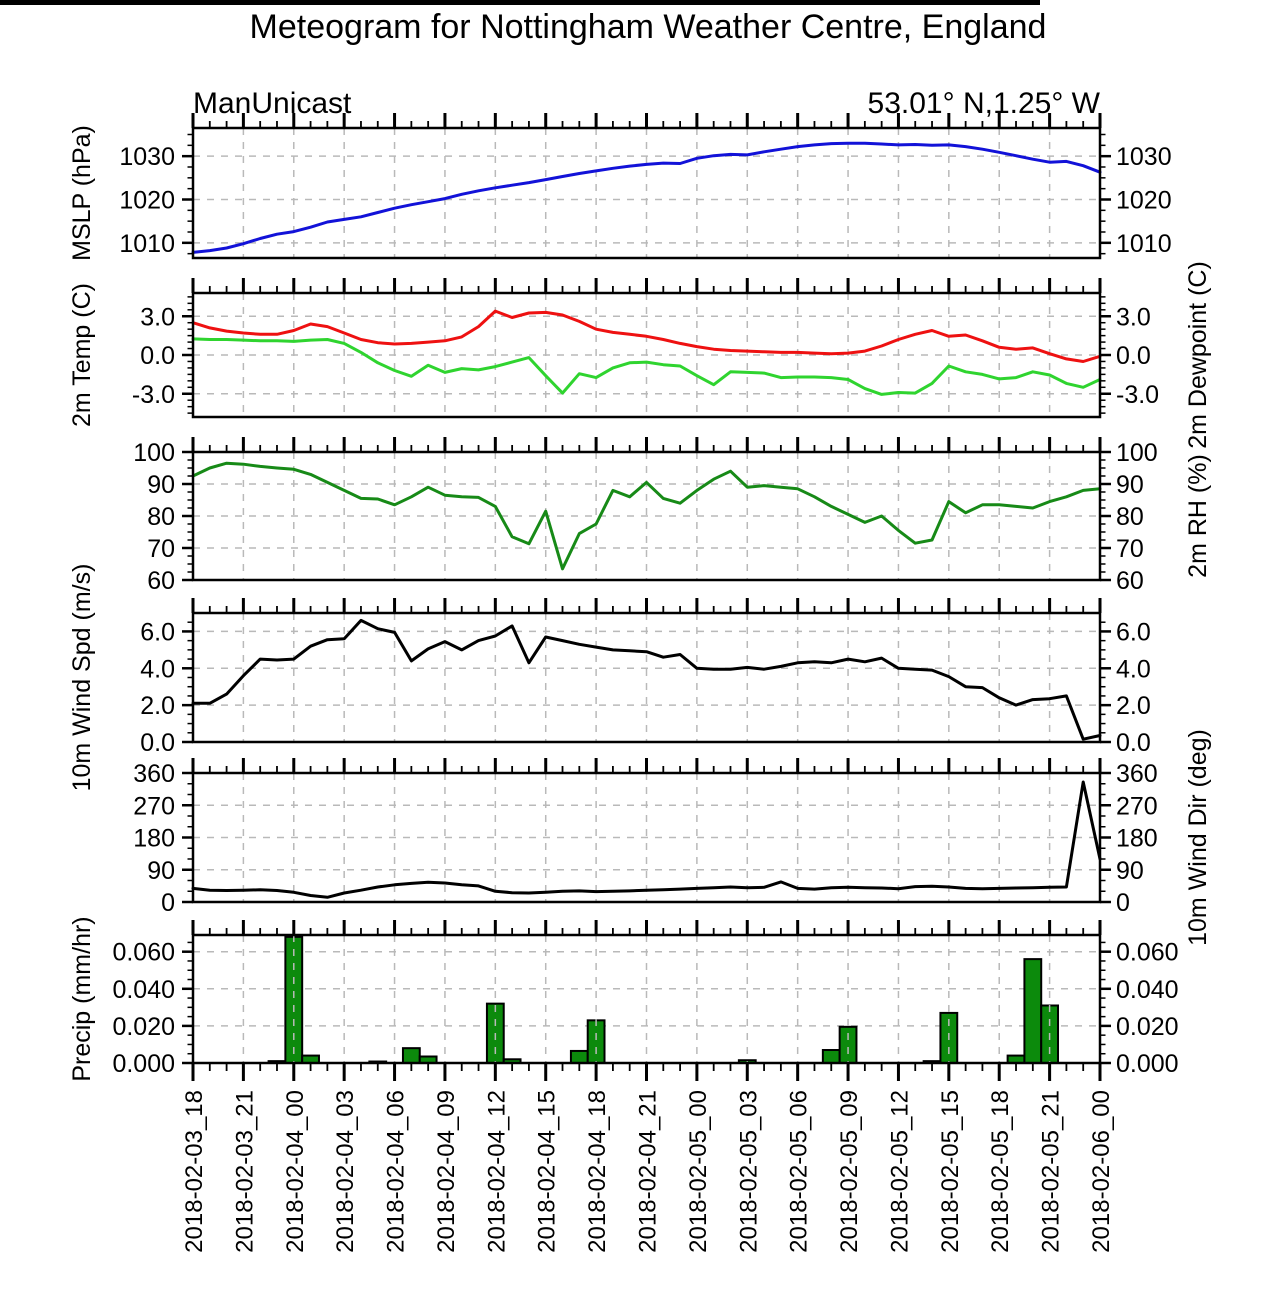 This screenshot has width=1273, height=1291. Describe the element at coordinates (154, 839) in the screenshot. I see `ytick-left-wdir: 180` at that location.